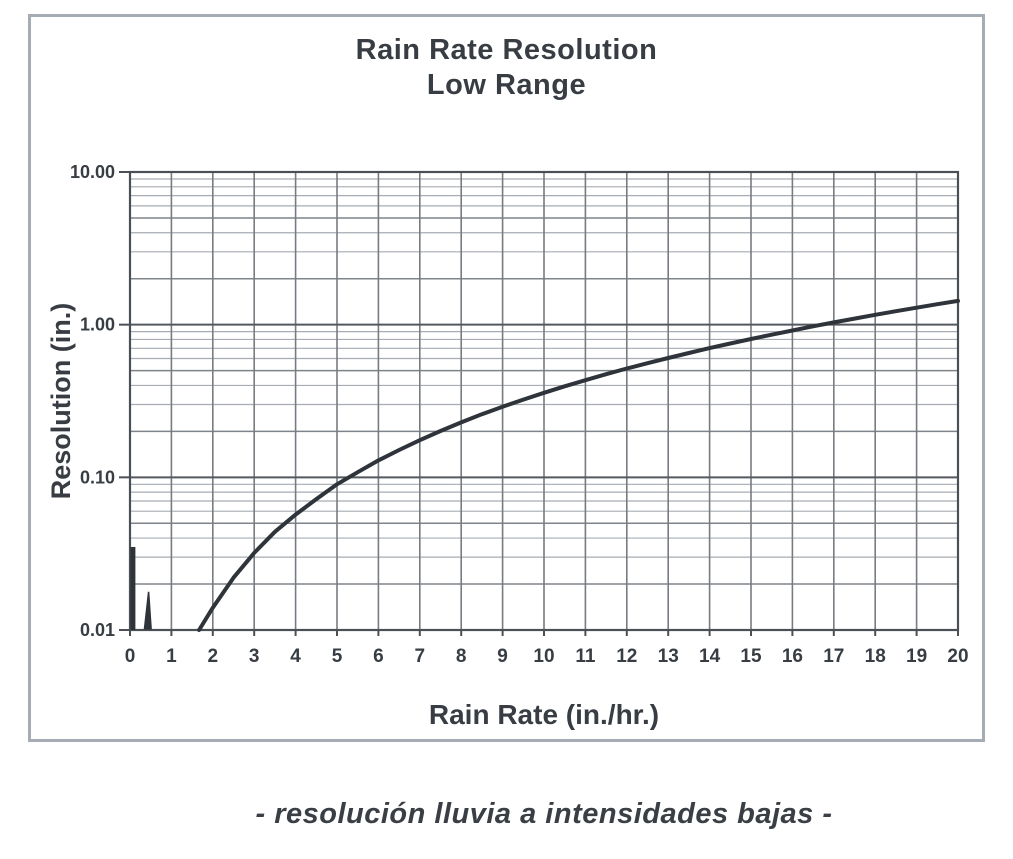 This screenshot has width=1013, height=859. Describe the element at coordinates (130, 656) in the screenshot. I see `x-tick-label: 0` at that location.